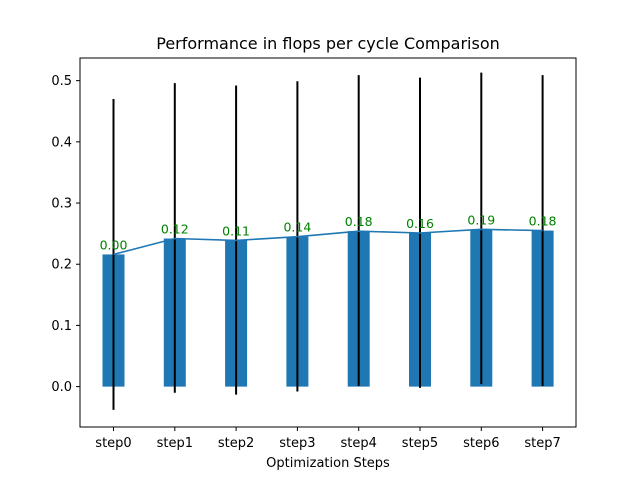 Image resolution: width=640 pixels, height=484 pixels. Describe the element at coordinates (61, 81) in the screenshot. I see `y-tick-label-0.5: 0.5` at that location.